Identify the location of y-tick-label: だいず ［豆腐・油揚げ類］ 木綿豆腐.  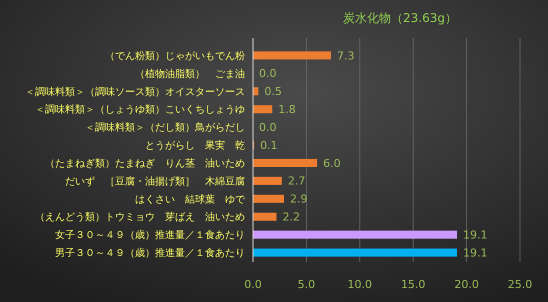
(155, 181).